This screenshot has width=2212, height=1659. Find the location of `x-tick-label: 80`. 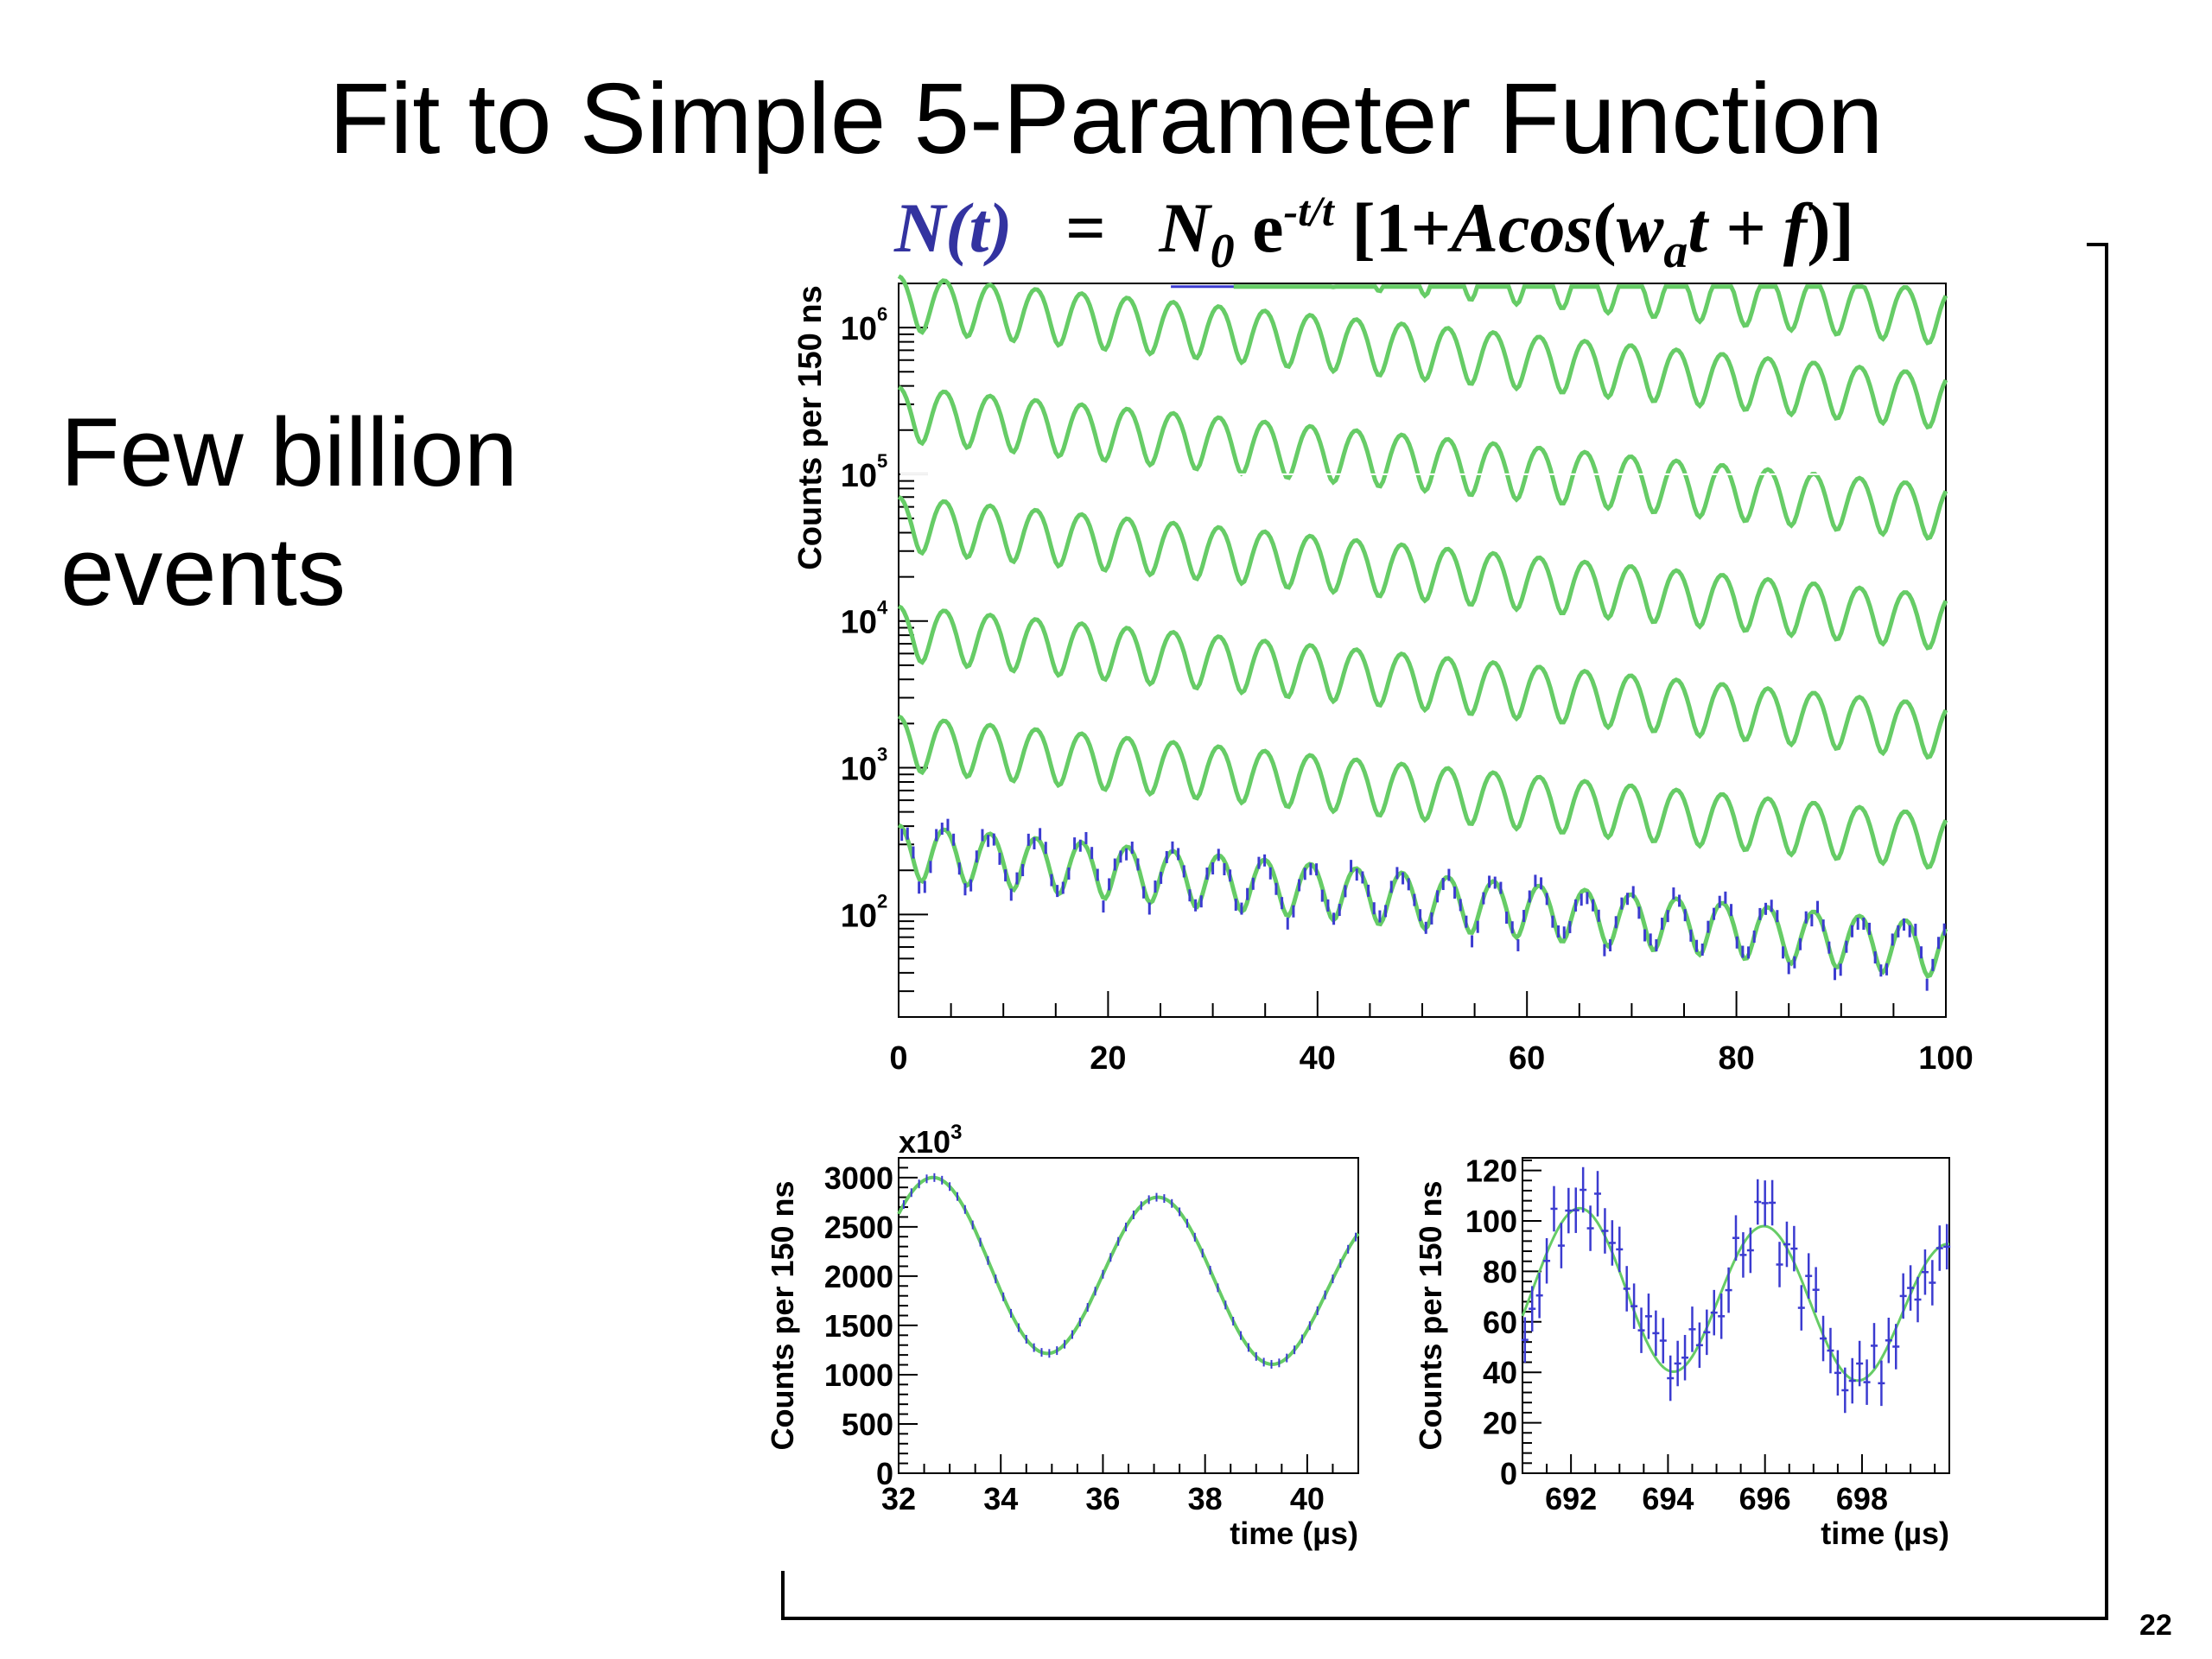

x-tick-label: 80 is located at coordinates (1736, 1058).